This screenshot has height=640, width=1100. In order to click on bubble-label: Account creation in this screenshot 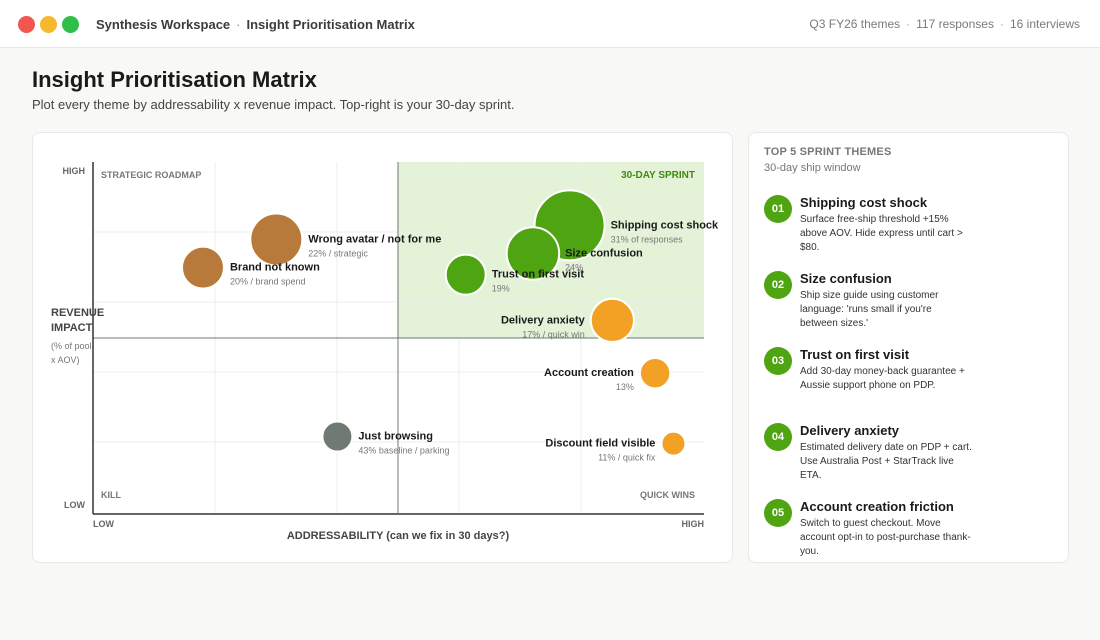, I will do `click(589, 373)`.